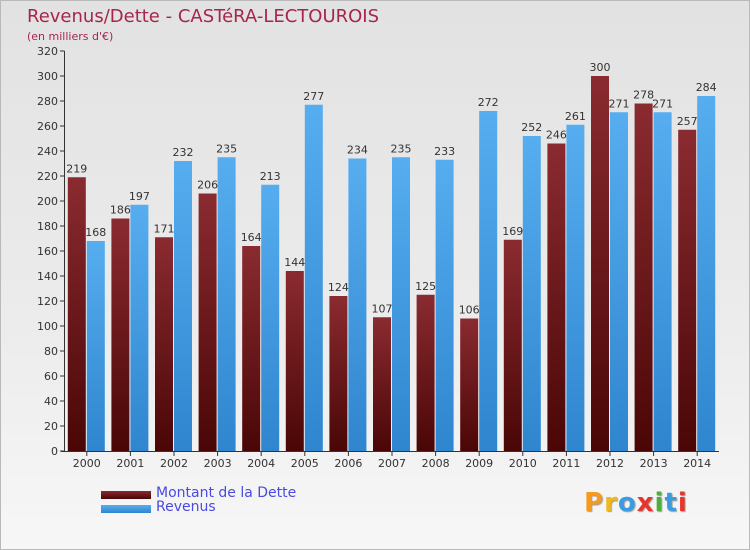 The width and height of the screenshot is (750, 550). Describe the element at coordinates (139, 196) in the screenshot. I see `value-label-revenus: 197` at that location.